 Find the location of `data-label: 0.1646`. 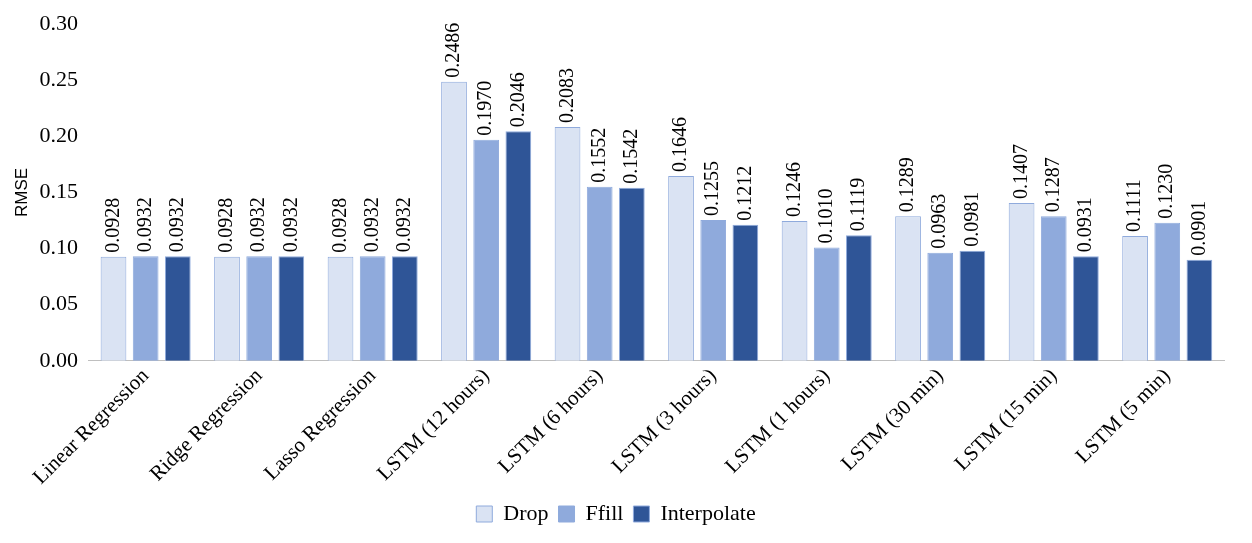

data-label: 0.1646 is located at coordinates (679, 145).